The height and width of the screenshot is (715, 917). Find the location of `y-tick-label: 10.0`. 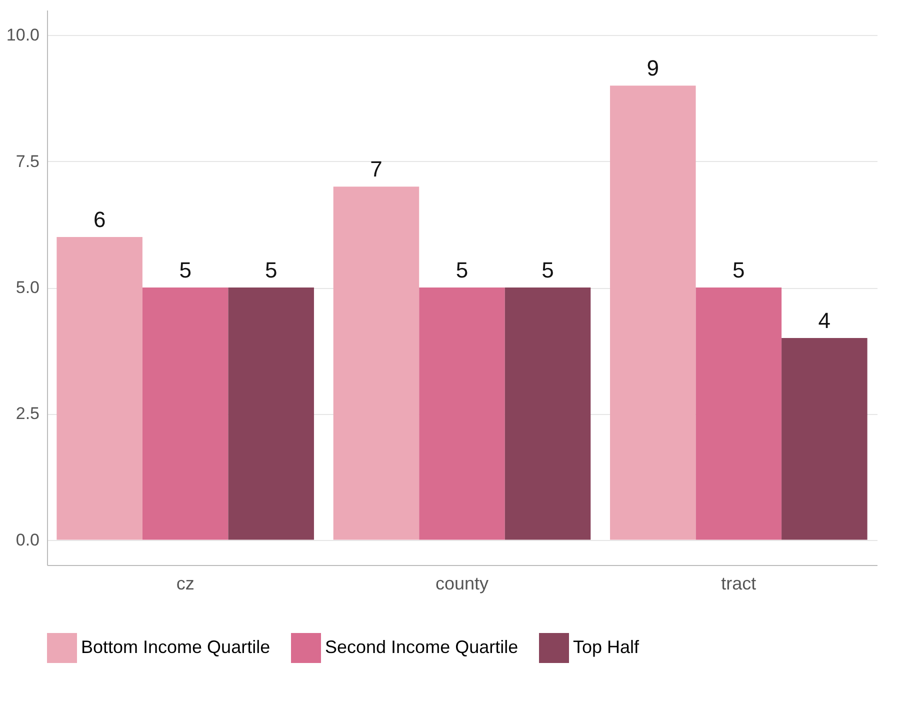

y-tick-label: 10.0 is located at coordinates (23, 35).